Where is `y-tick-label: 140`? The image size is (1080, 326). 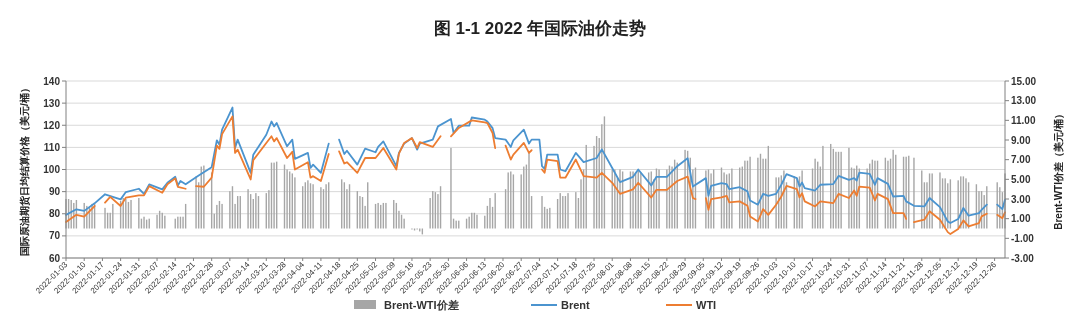
y-tick-label: 140 is located at coordinates (52, 81).